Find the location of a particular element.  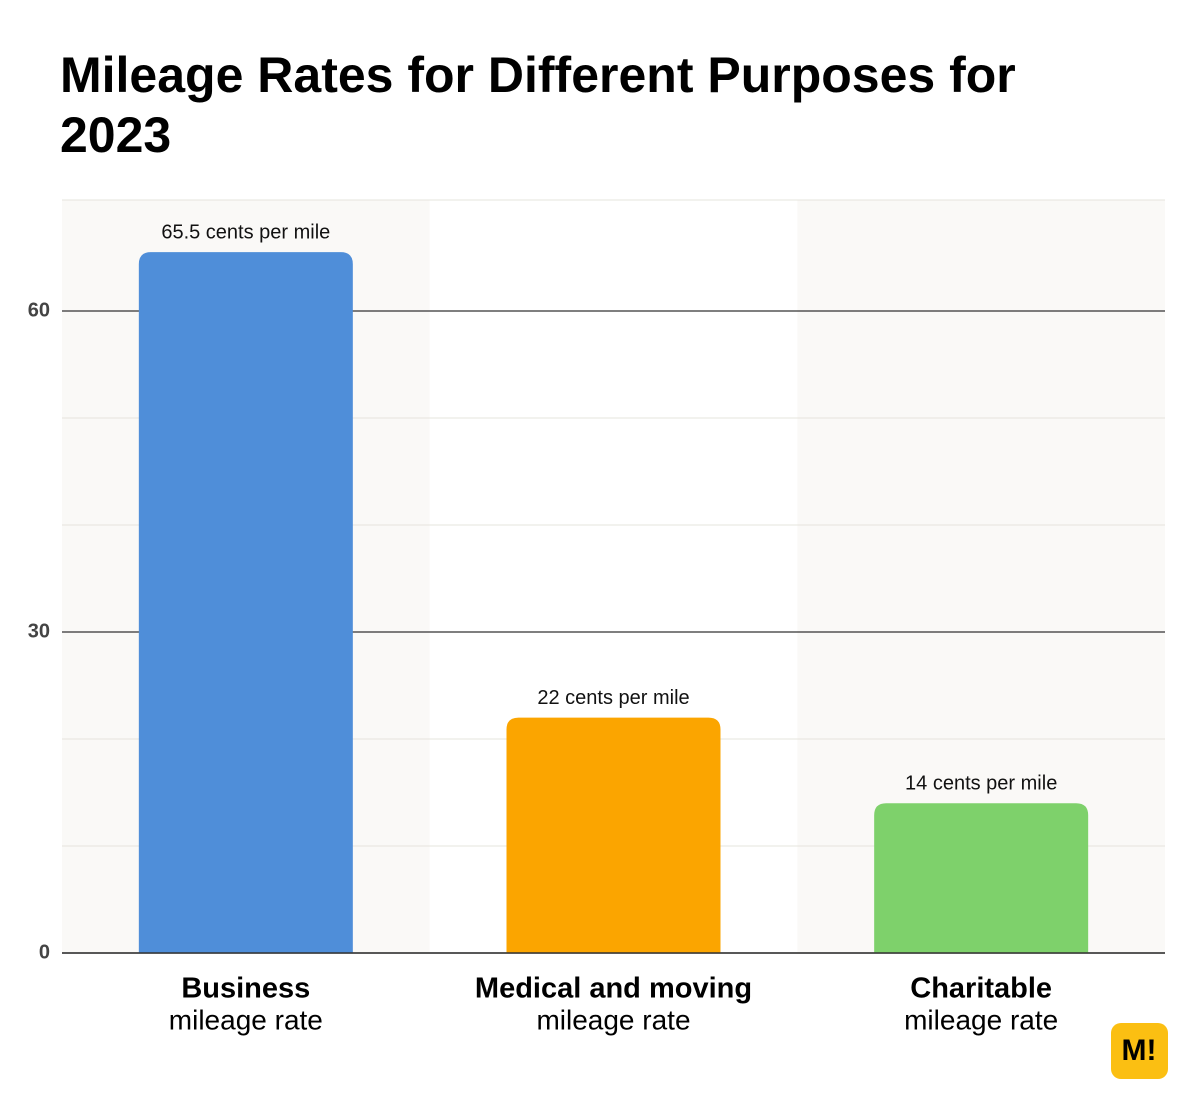

x-tick-label: Business is located at coordinates (245, 989).